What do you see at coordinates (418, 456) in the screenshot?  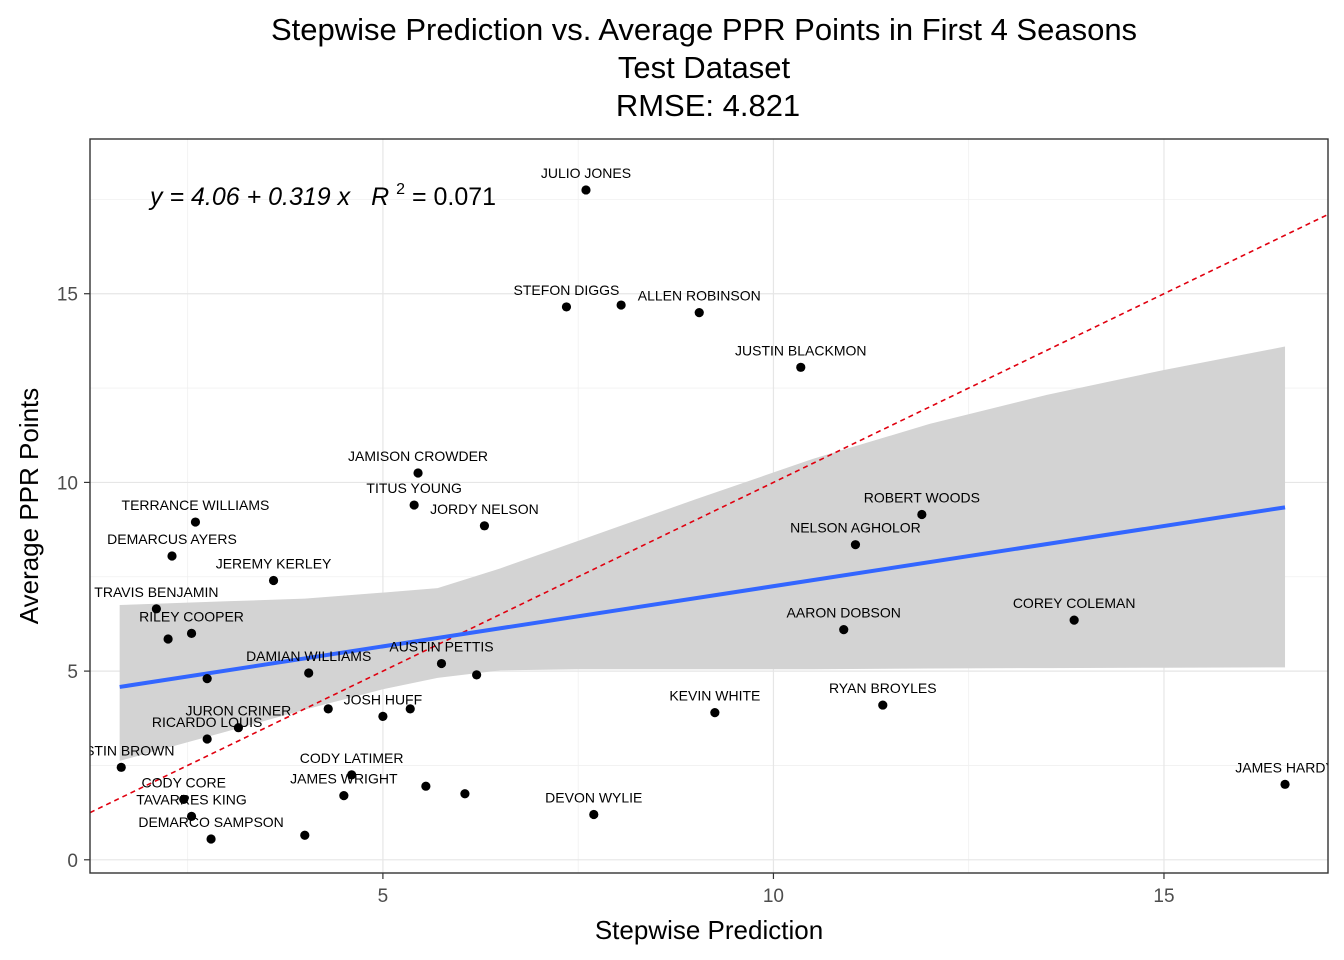 I see `point-label: JAMISON CROWDER` at bounding box center [418, 456].